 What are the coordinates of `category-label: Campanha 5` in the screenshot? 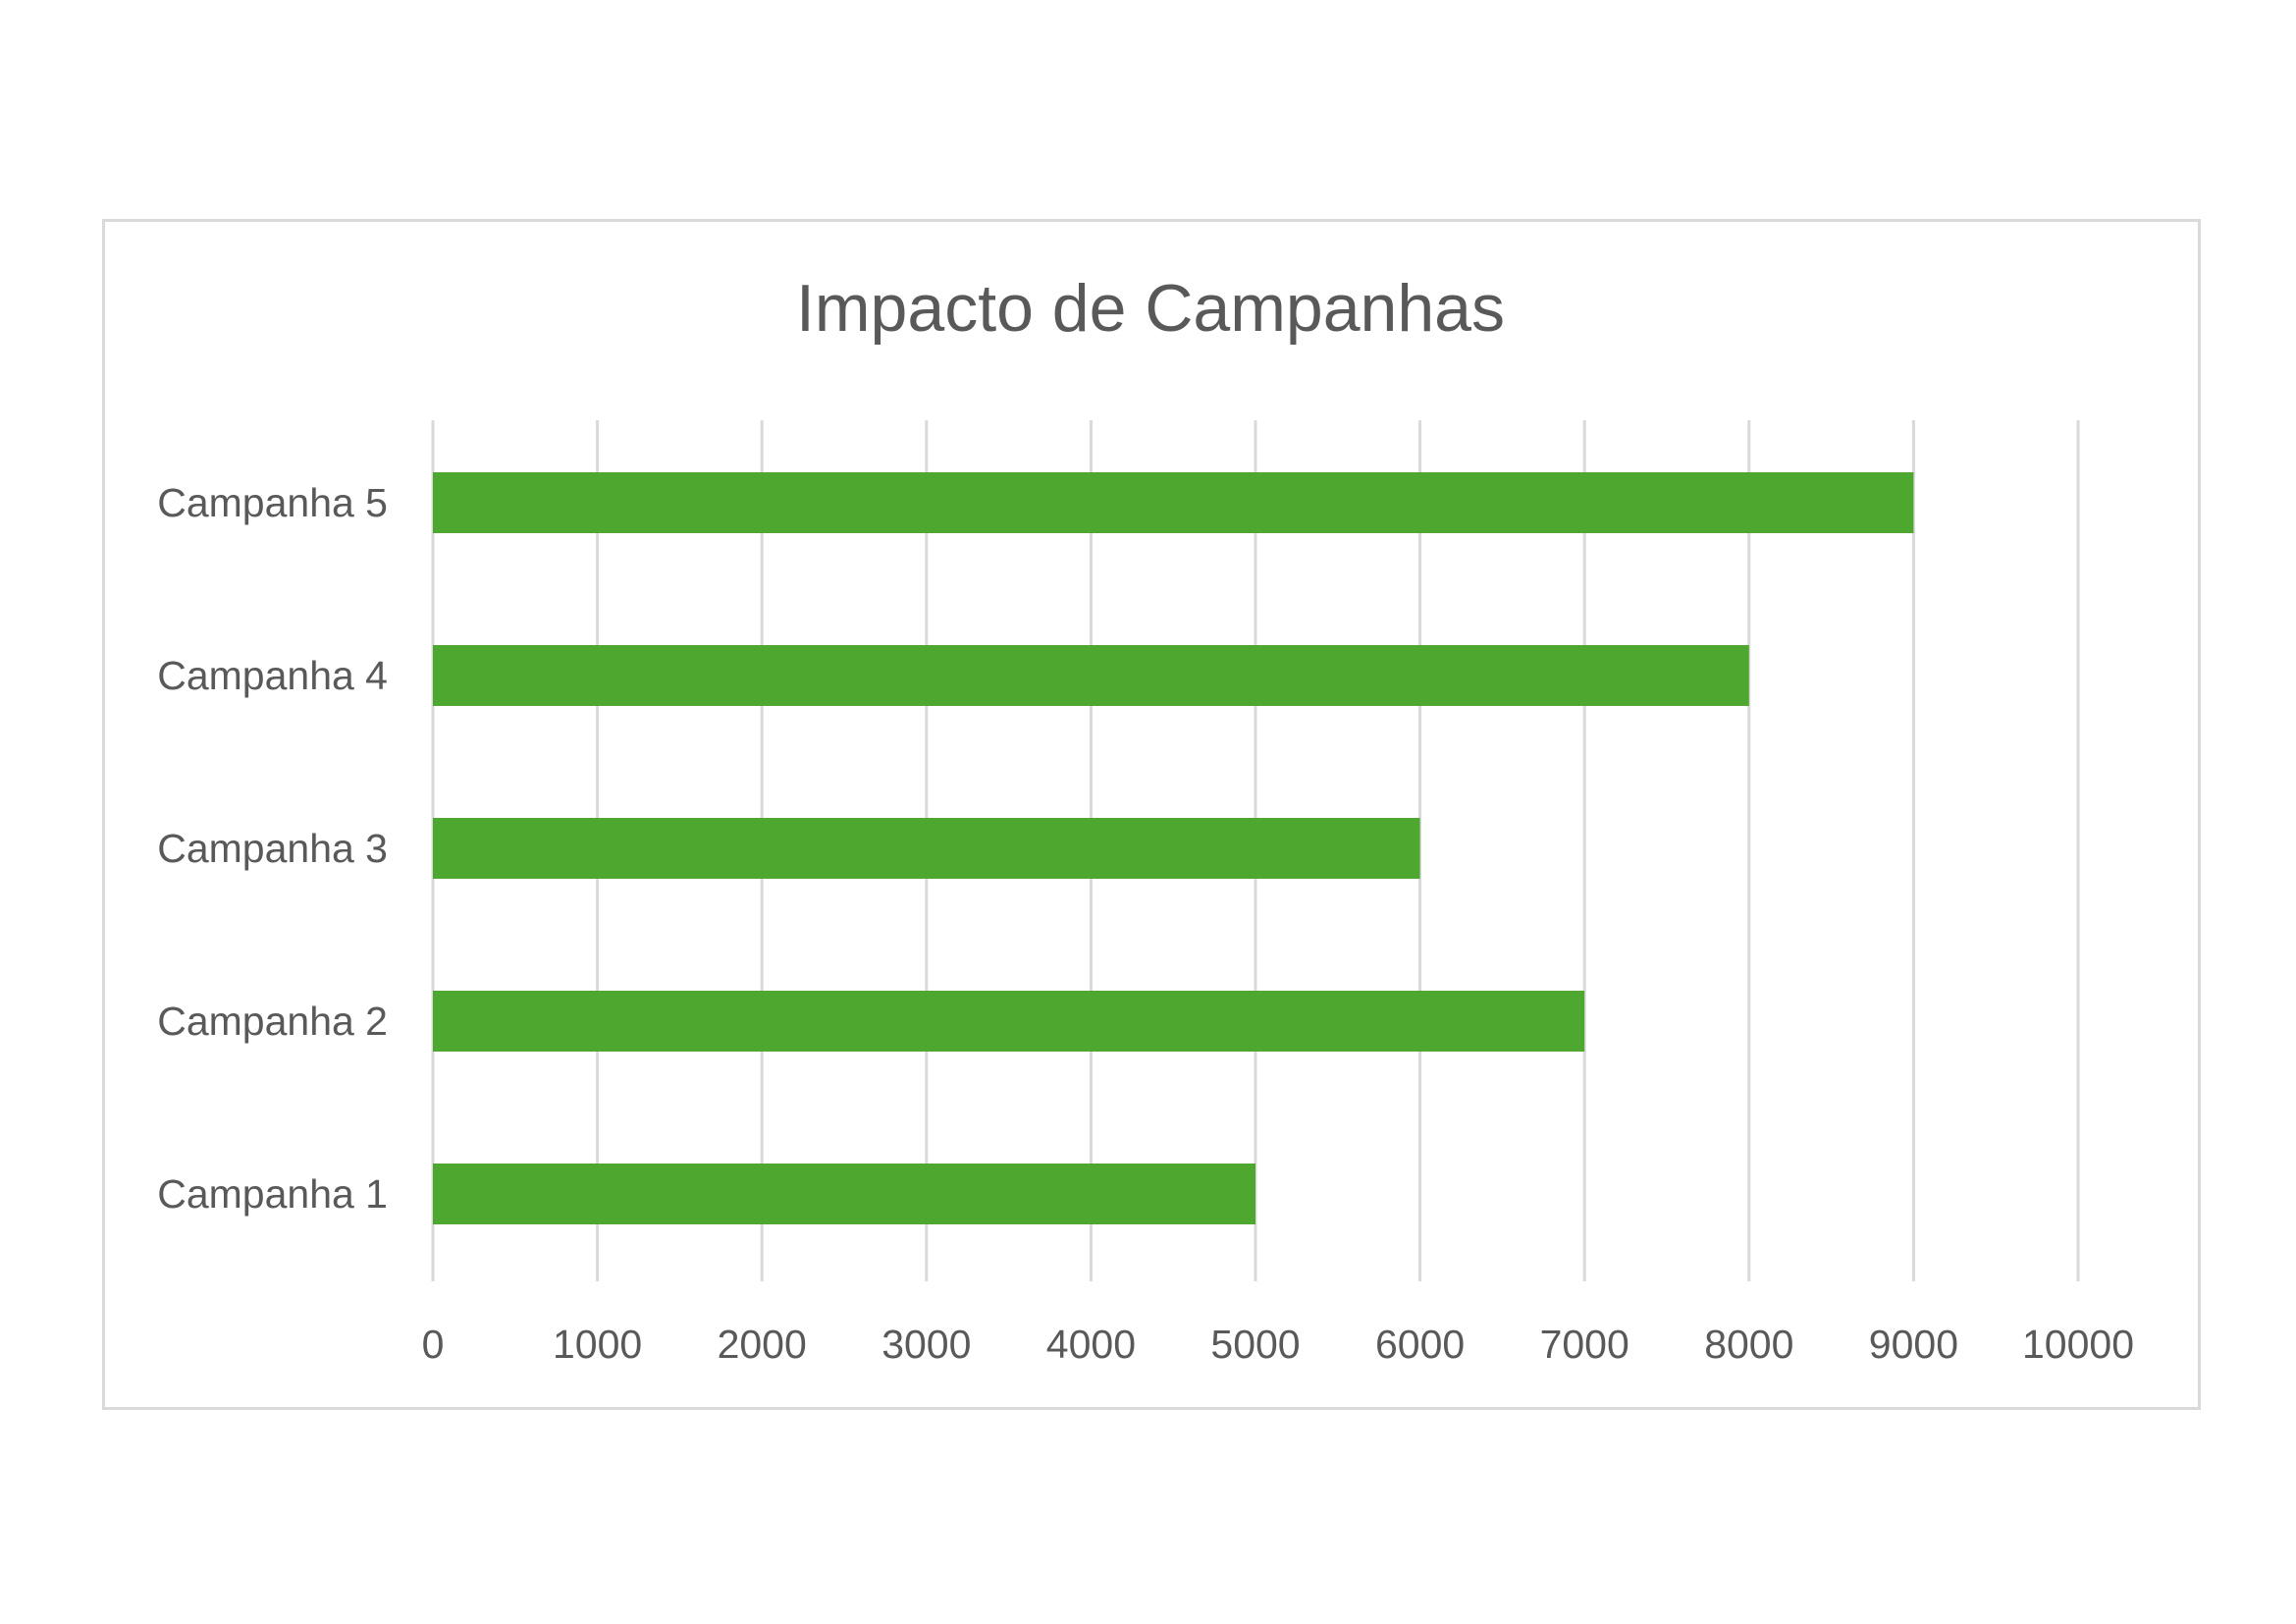 It's located at (272, 502).